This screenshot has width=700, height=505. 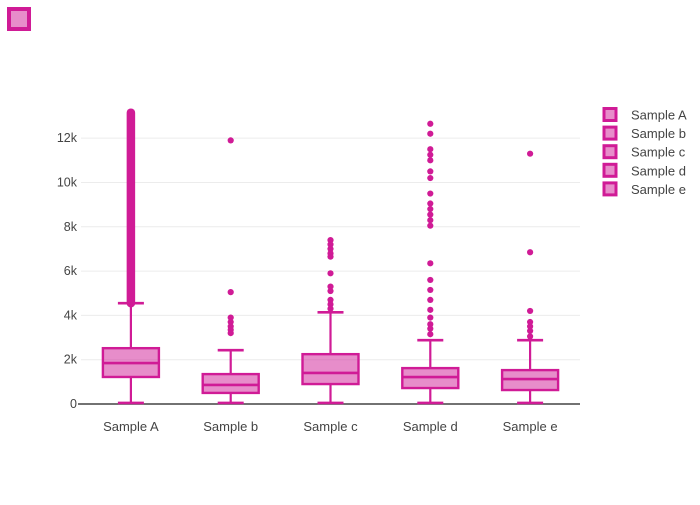 What do you see at coordinates (19, 19) in the screenshot?
I see `stray-legend-swatch-marker` at bounding box center [19, 19].